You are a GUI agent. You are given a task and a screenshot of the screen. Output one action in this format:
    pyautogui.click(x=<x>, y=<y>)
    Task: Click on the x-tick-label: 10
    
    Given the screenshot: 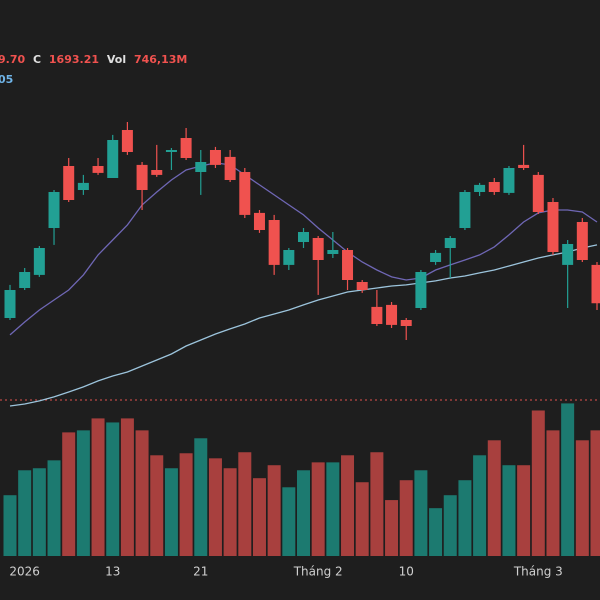 What is the action you would take?
    pyautogui.click(x=406, y=572)
    